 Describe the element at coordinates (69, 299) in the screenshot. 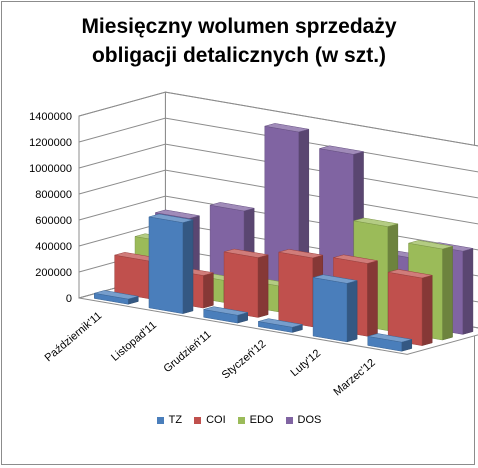

I see `y-tick-label: 0` at that location.